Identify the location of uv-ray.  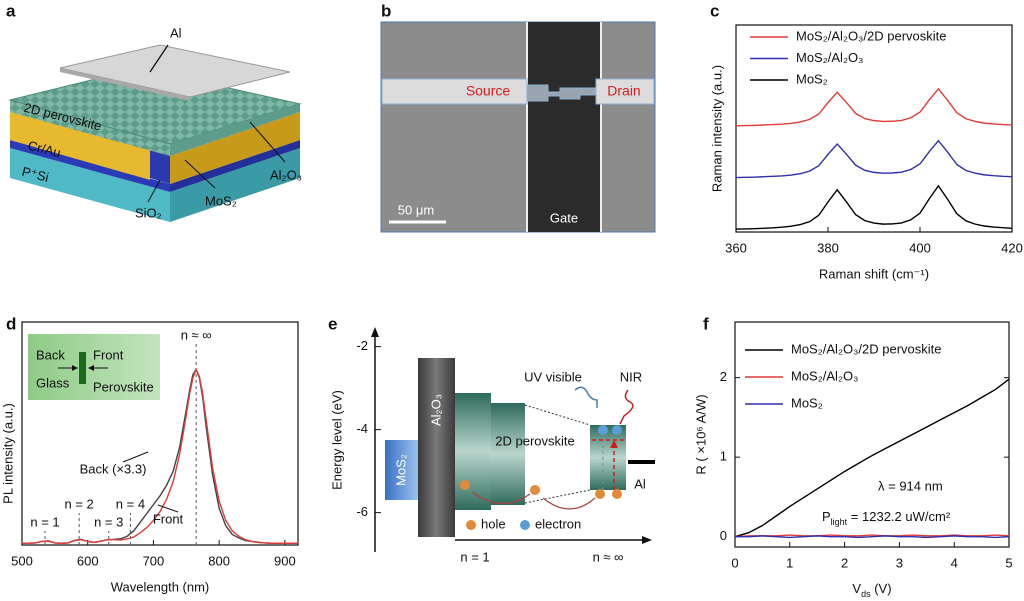
(586, 397).